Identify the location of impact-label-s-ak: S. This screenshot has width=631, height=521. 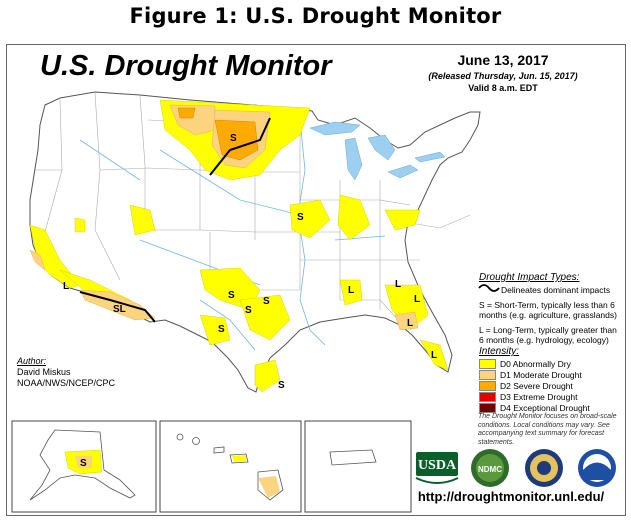
(83, 463).